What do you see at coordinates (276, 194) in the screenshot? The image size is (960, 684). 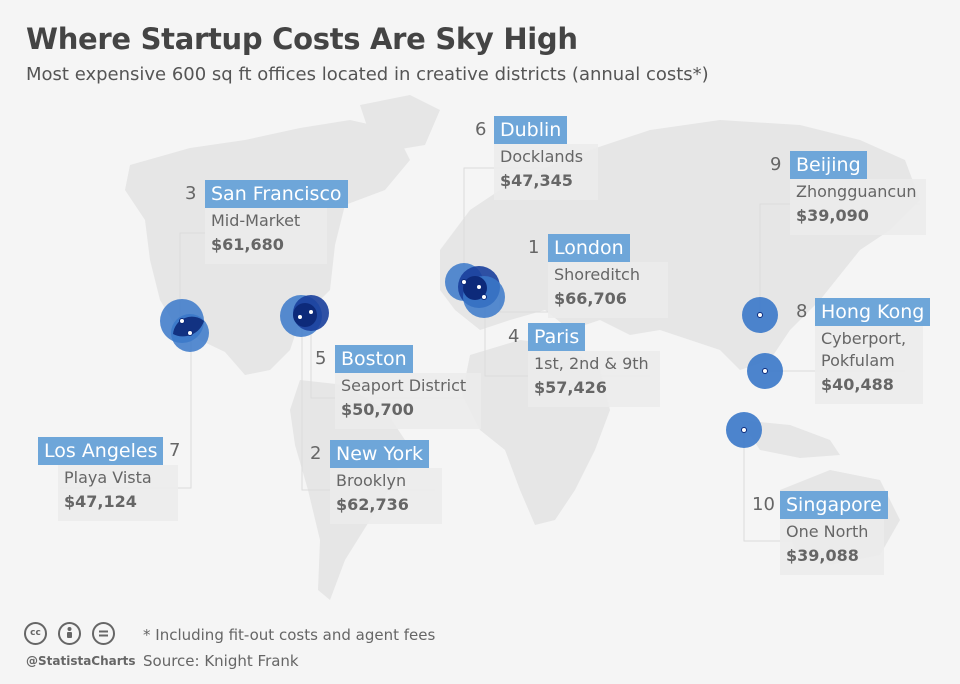 I see `city-name-label: San Francisco` at bounding box center [276, 194].